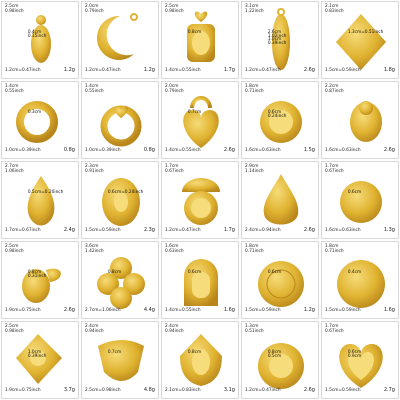 The image size is (400, 400). Describe the element at coordinates (252, 6) in the screenshot. I see `height-value: 3.1cm` at that location.